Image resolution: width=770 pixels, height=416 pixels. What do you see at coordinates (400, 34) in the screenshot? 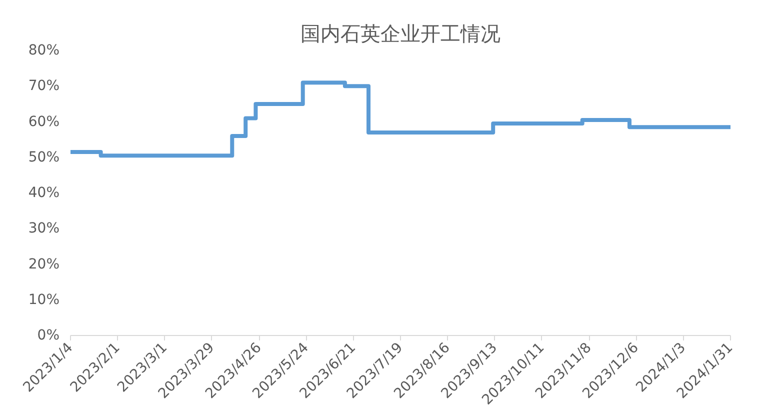
I see `chart-title: 国内石英企业开工情况` at bounding box center [400, 34].